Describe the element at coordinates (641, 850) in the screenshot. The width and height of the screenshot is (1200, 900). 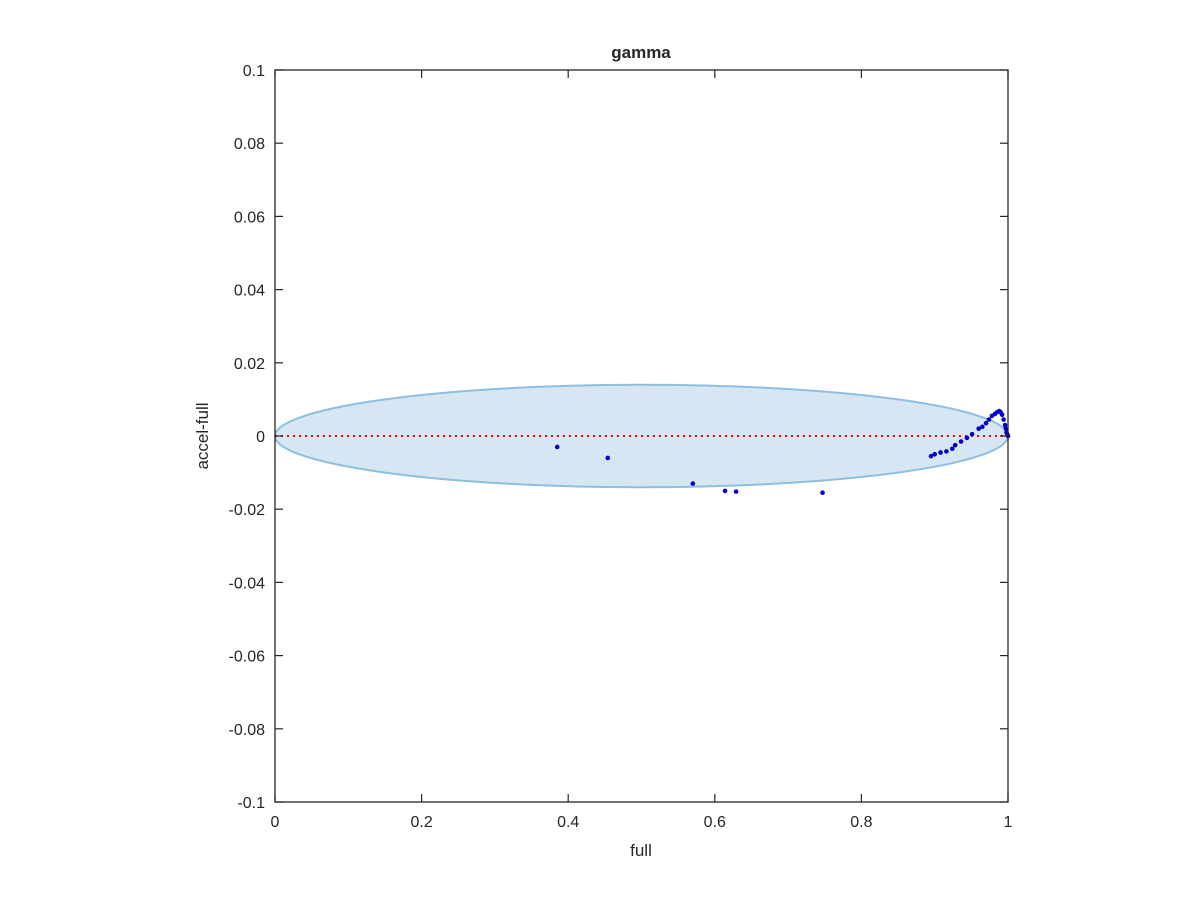
I see `x-axis-label: full` at that location.